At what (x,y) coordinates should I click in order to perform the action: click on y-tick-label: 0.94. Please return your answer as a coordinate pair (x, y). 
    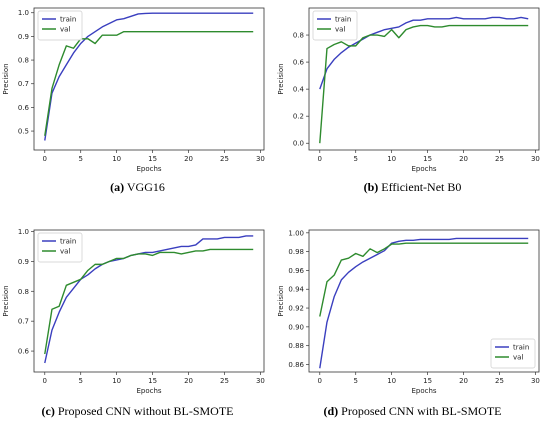
    Looking at the image, I should click on (296, 290).